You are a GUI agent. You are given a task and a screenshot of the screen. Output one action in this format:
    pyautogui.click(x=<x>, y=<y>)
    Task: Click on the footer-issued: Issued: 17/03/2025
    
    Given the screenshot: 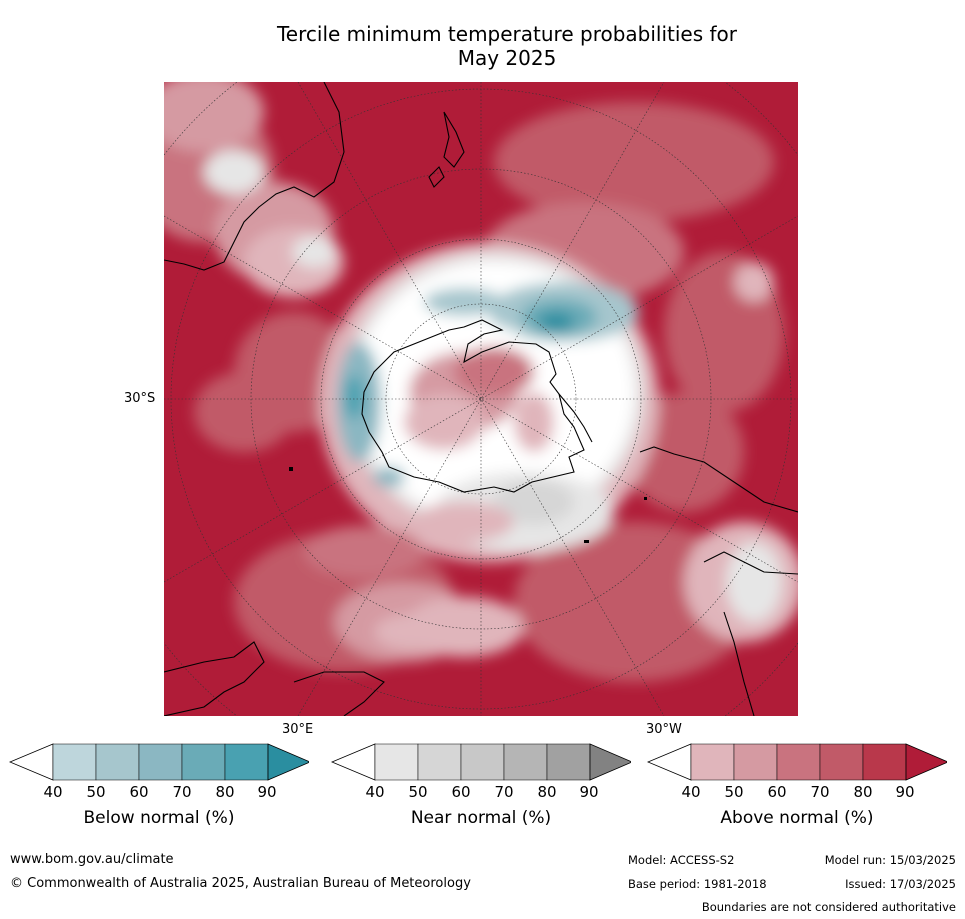 What is the action you would take?
    pyautogui.click(x=900, y=884)
    